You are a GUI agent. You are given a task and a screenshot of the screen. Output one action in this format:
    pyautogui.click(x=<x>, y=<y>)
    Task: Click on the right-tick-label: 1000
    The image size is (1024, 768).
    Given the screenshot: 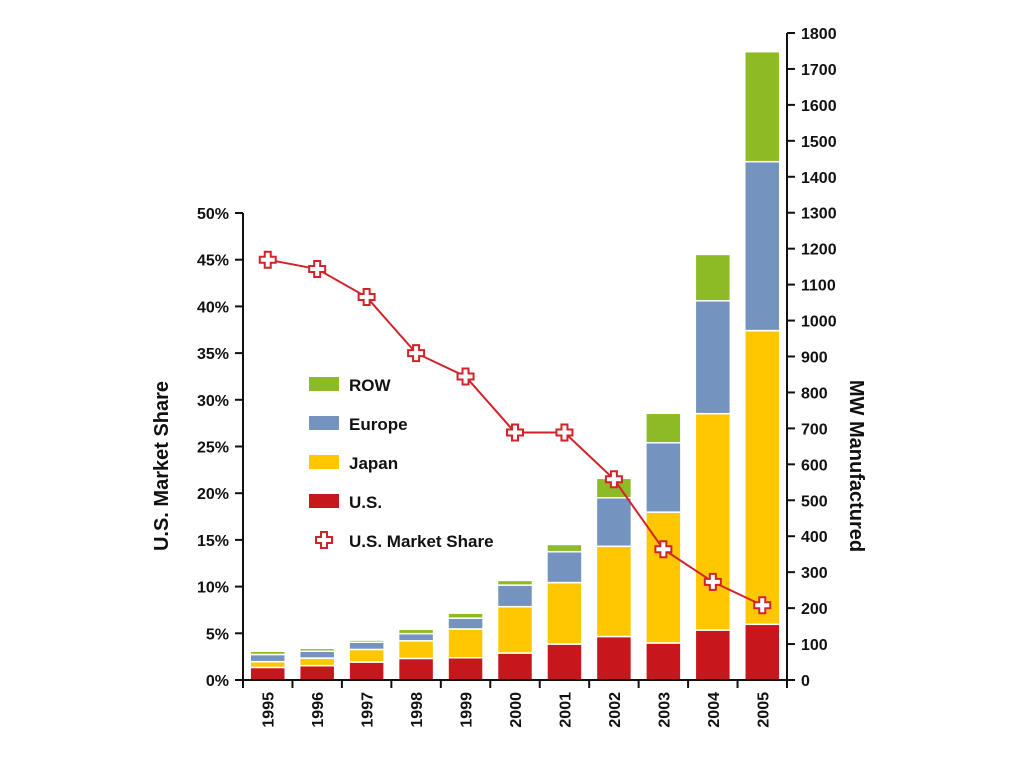 What is the action you would take?
    pyautogui.click(x=819, y=322)
    